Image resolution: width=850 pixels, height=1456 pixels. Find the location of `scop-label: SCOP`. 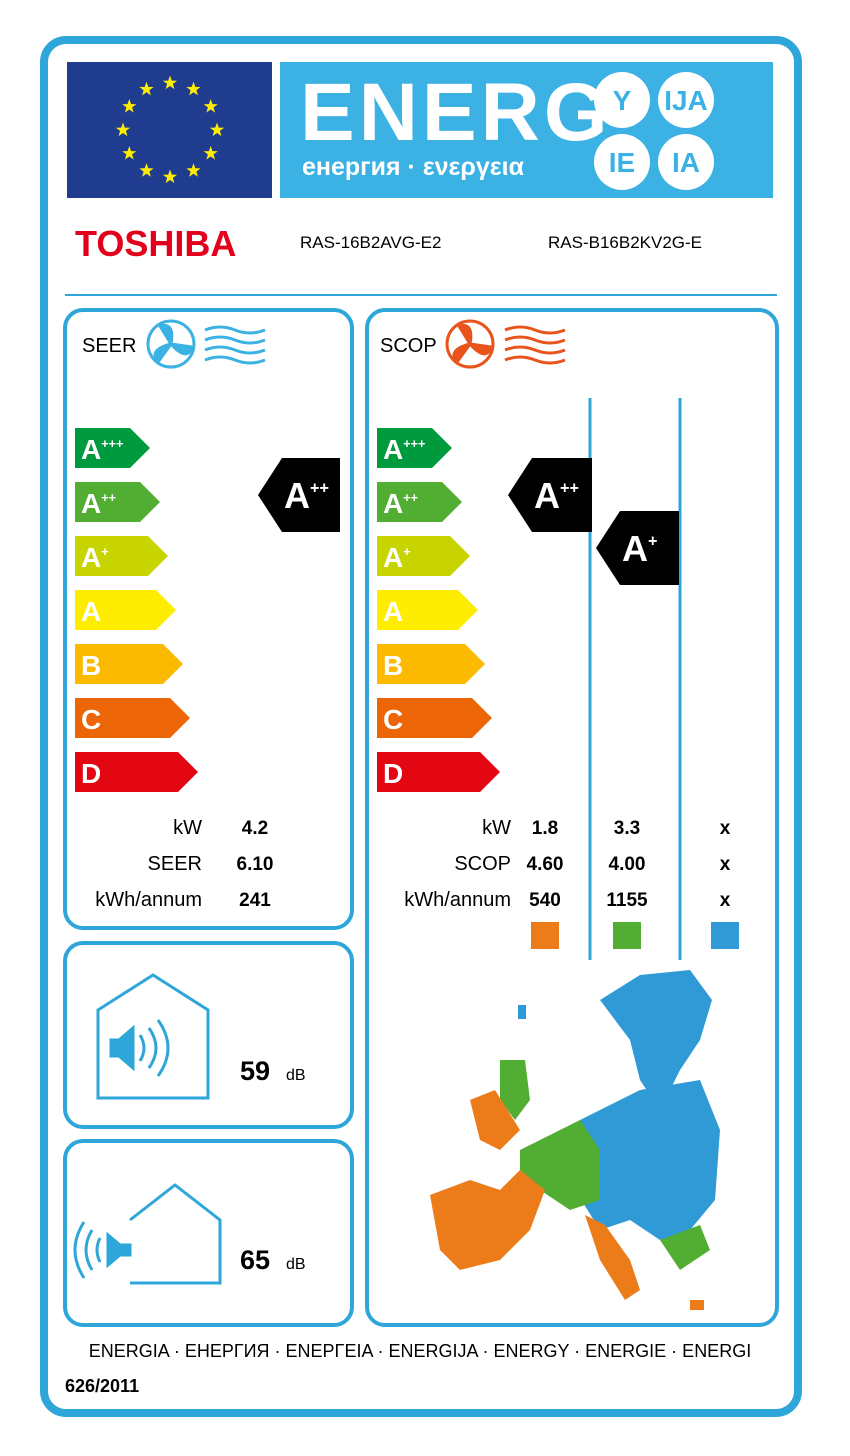

scop-label: SCOP is located at coordinates (408, 346).